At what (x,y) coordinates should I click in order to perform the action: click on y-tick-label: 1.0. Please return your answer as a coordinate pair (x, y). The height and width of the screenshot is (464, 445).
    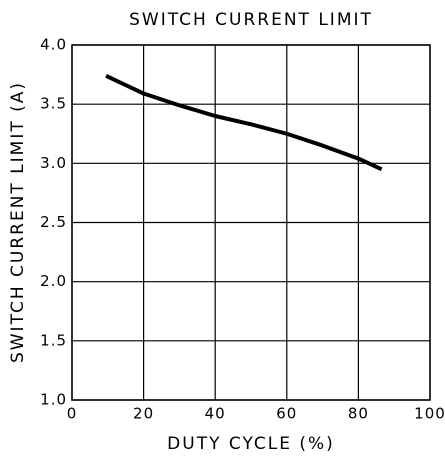
    Looking at the image, I should click on (53, 400).